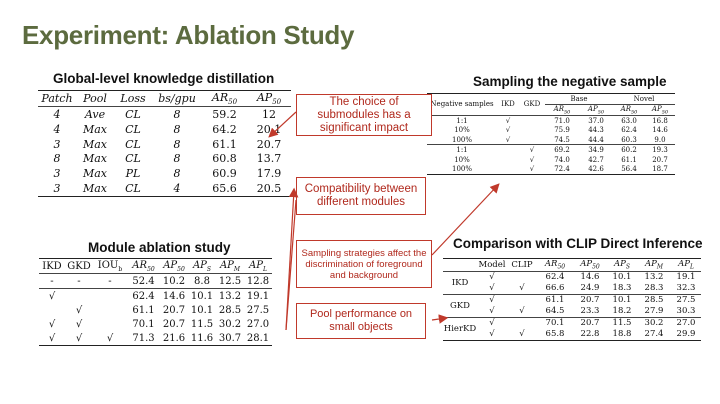 This screenshot has height=404, width=720. What do you see at coordinates (110, 266) in the screenshot?
I see `col-ioub: IOUb` at bounding box center [110, 266].